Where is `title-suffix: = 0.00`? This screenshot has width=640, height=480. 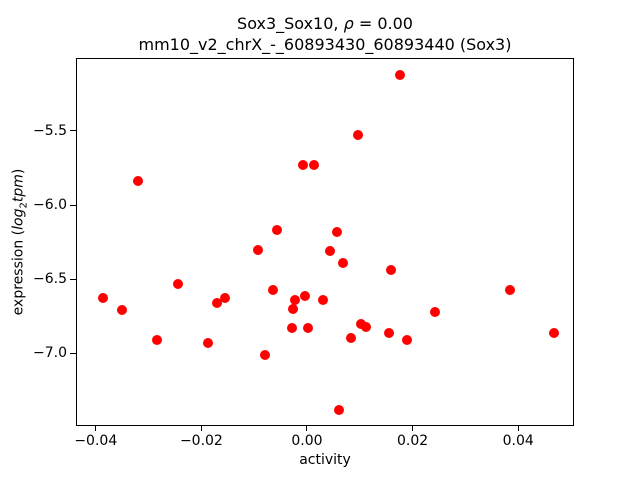
title-suffix: = 0.00 is located at coordinates (383, 23).